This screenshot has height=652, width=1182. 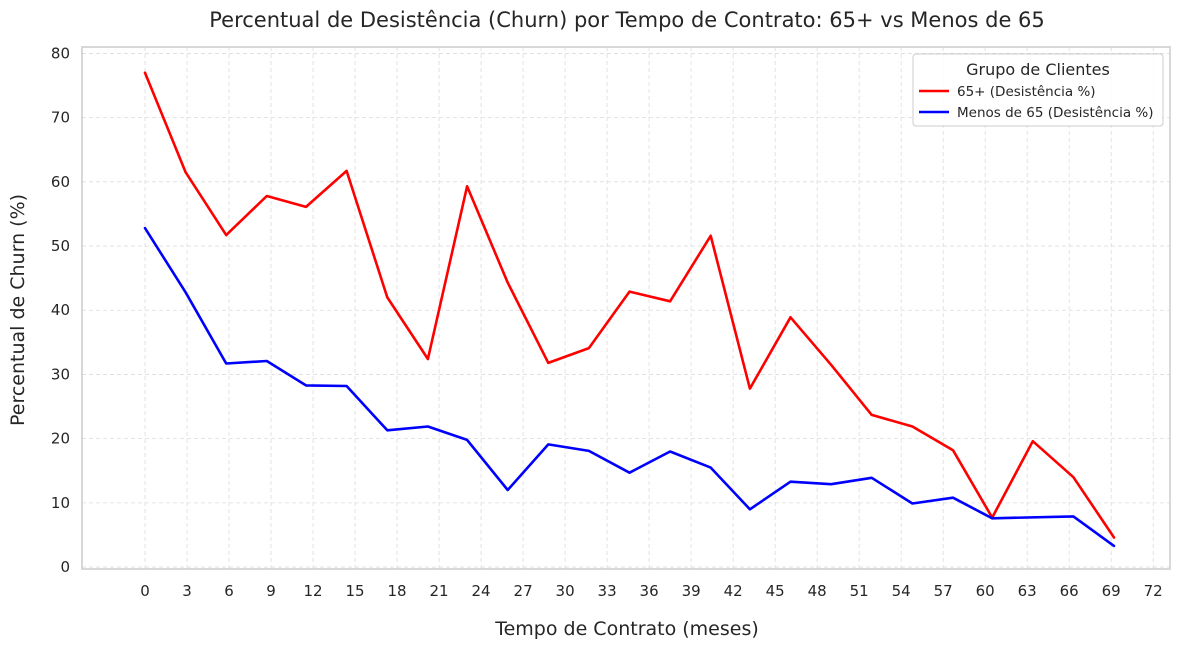 I want to click on x-tick-label: 24, so click(x=481, y=591).